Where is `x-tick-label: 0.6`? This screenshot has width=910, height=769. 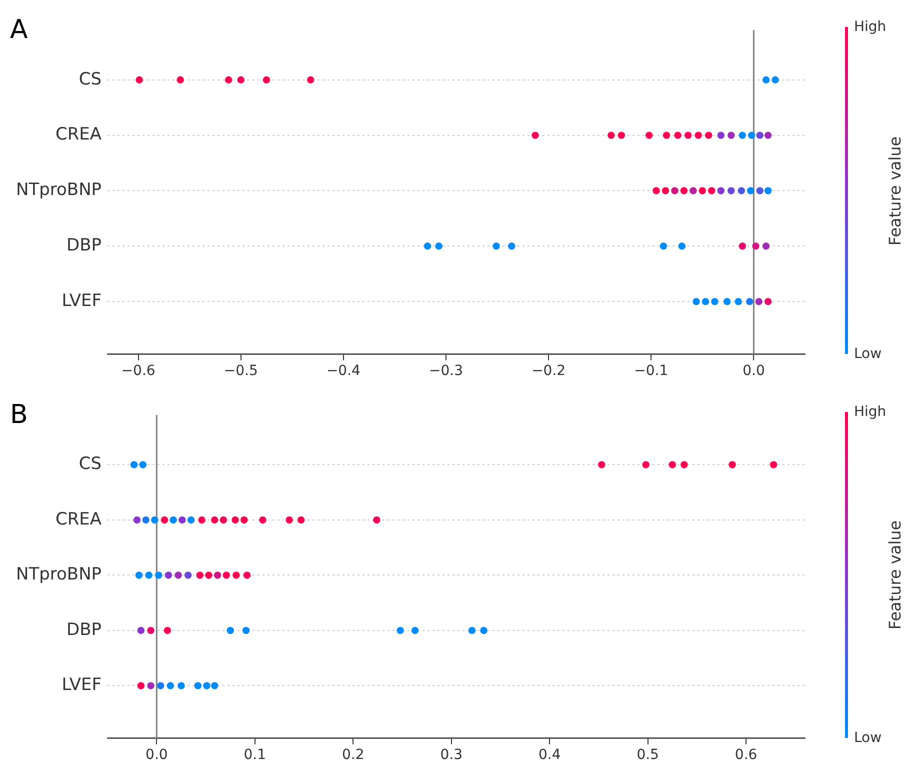
x-tick-label: 0.6 is located at coordinates (746, 755).